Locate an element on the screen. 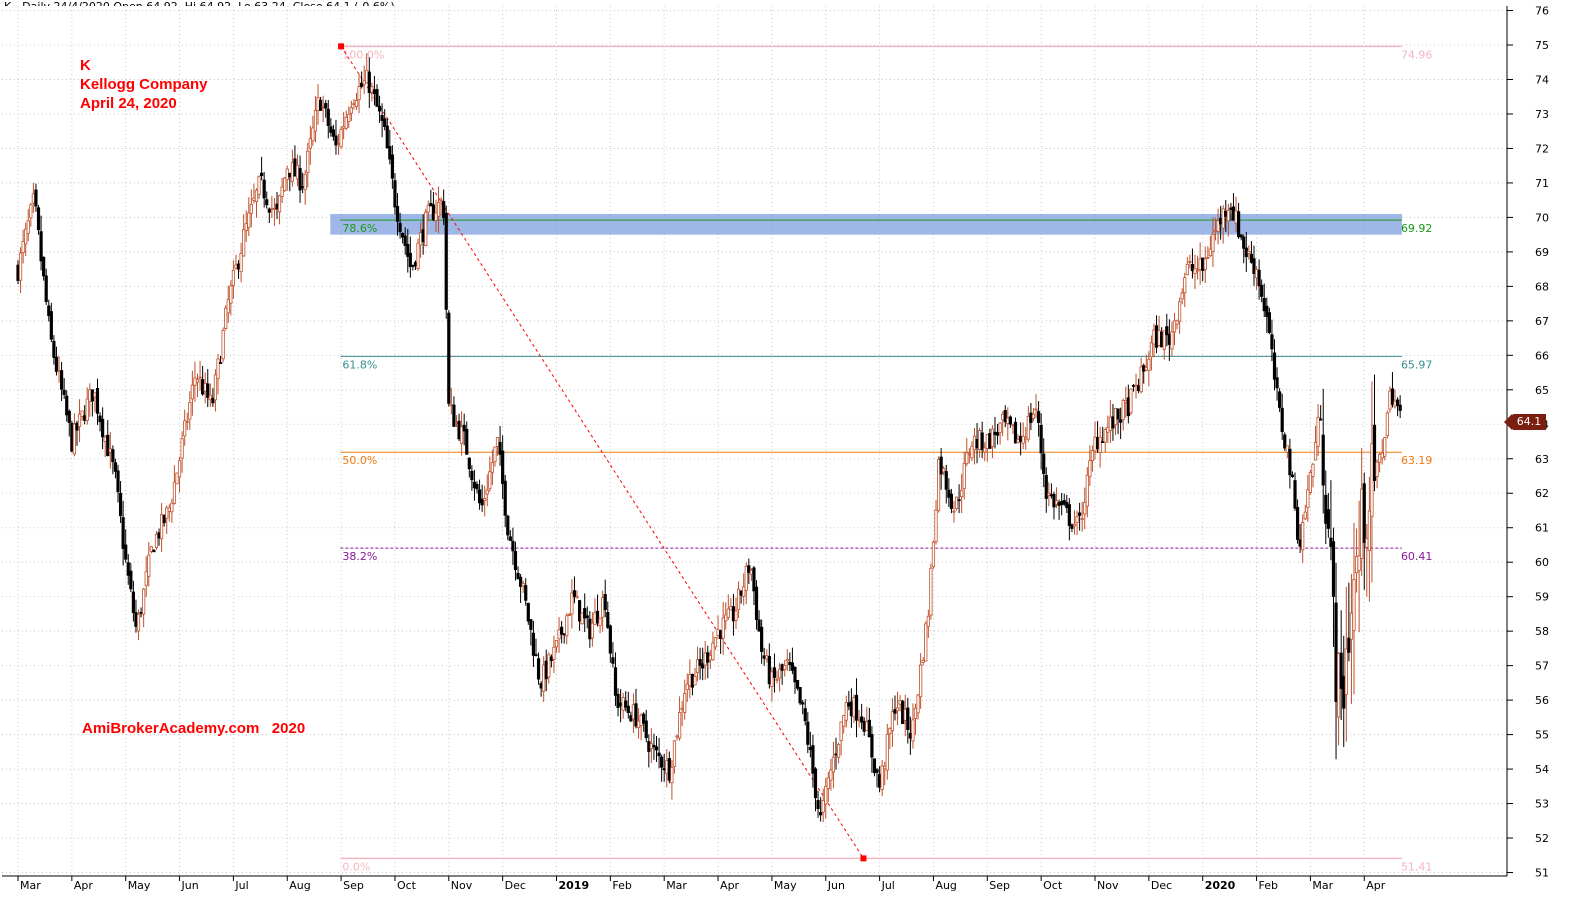  y-tick-label: 70 is located at coordinates (1542, 217).